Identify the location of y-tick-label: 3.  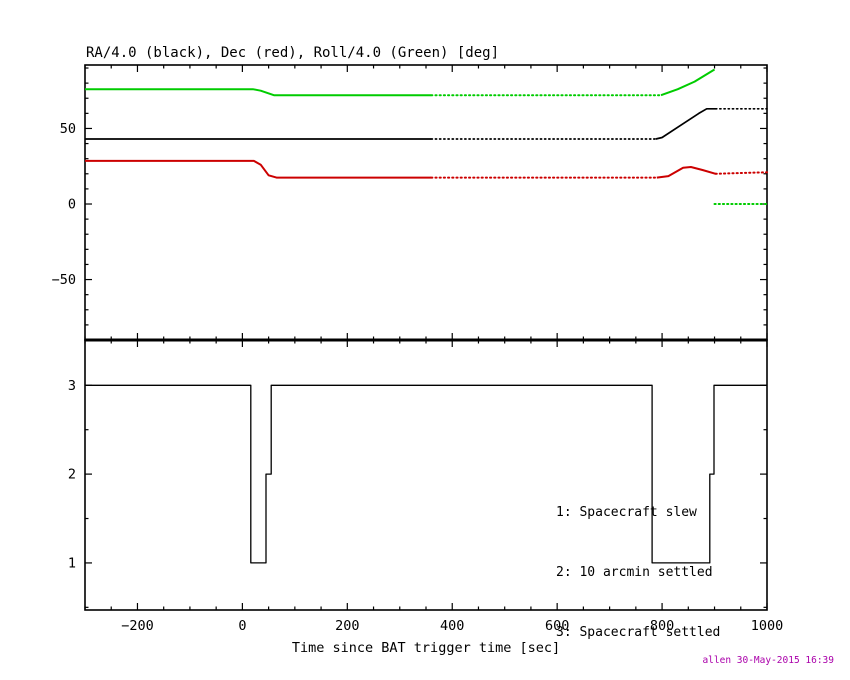
(72, 386).